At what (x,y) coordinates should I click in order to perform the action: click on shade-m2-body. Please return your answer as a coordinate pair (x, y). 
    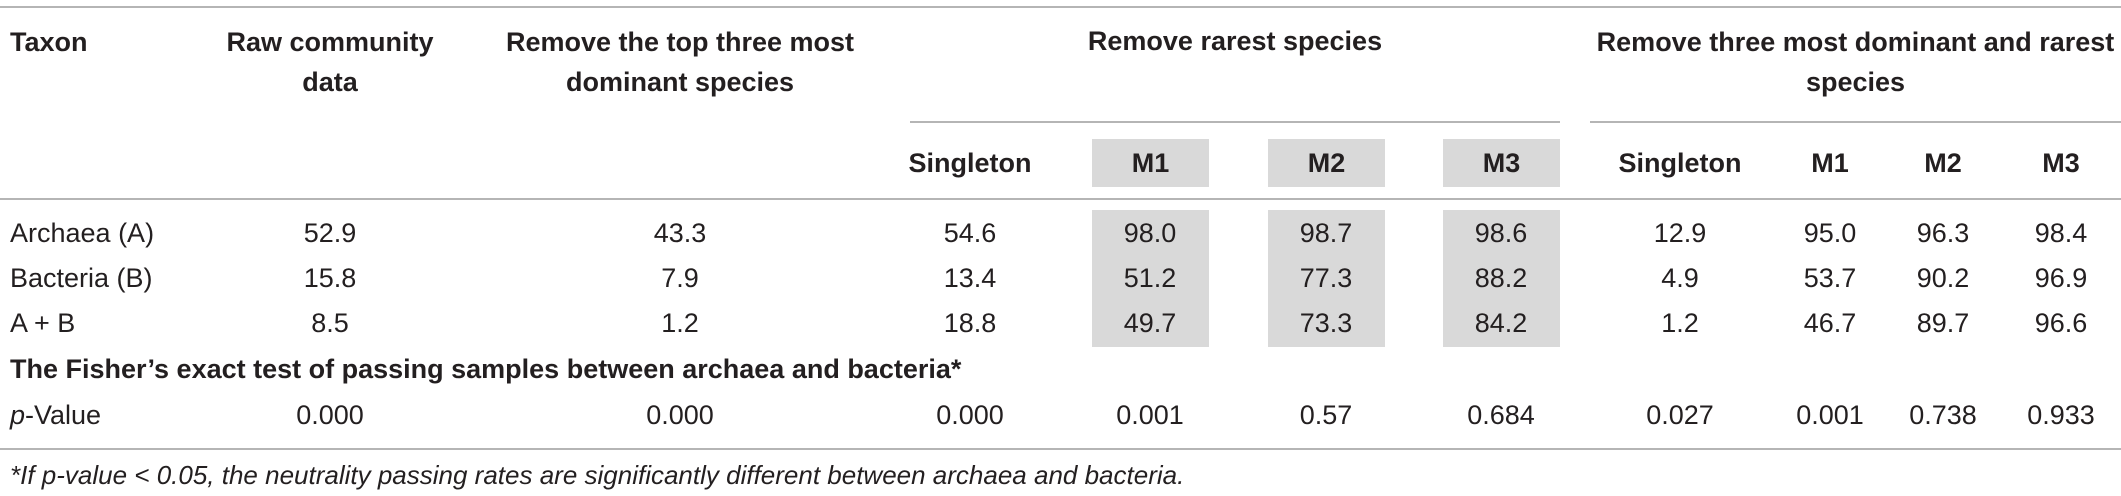
    Looking at the image, I should click on (1326, 278).